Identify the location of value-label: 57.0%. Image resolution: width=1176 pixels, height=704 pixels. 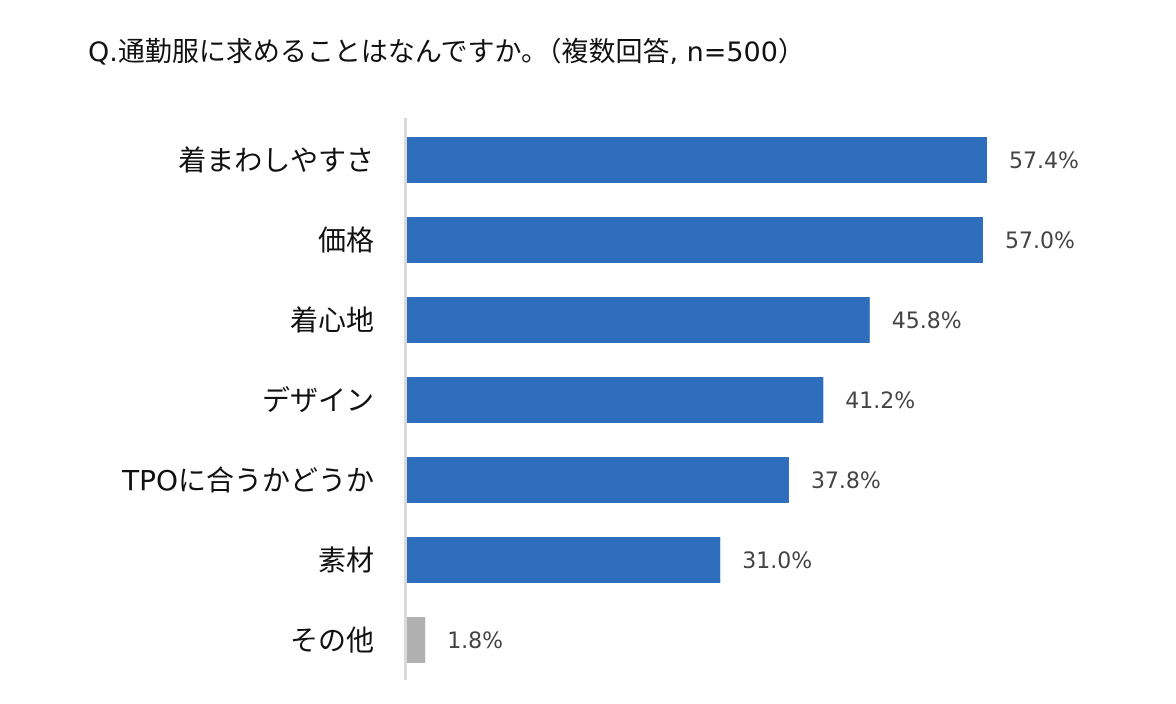
(1040, 241).